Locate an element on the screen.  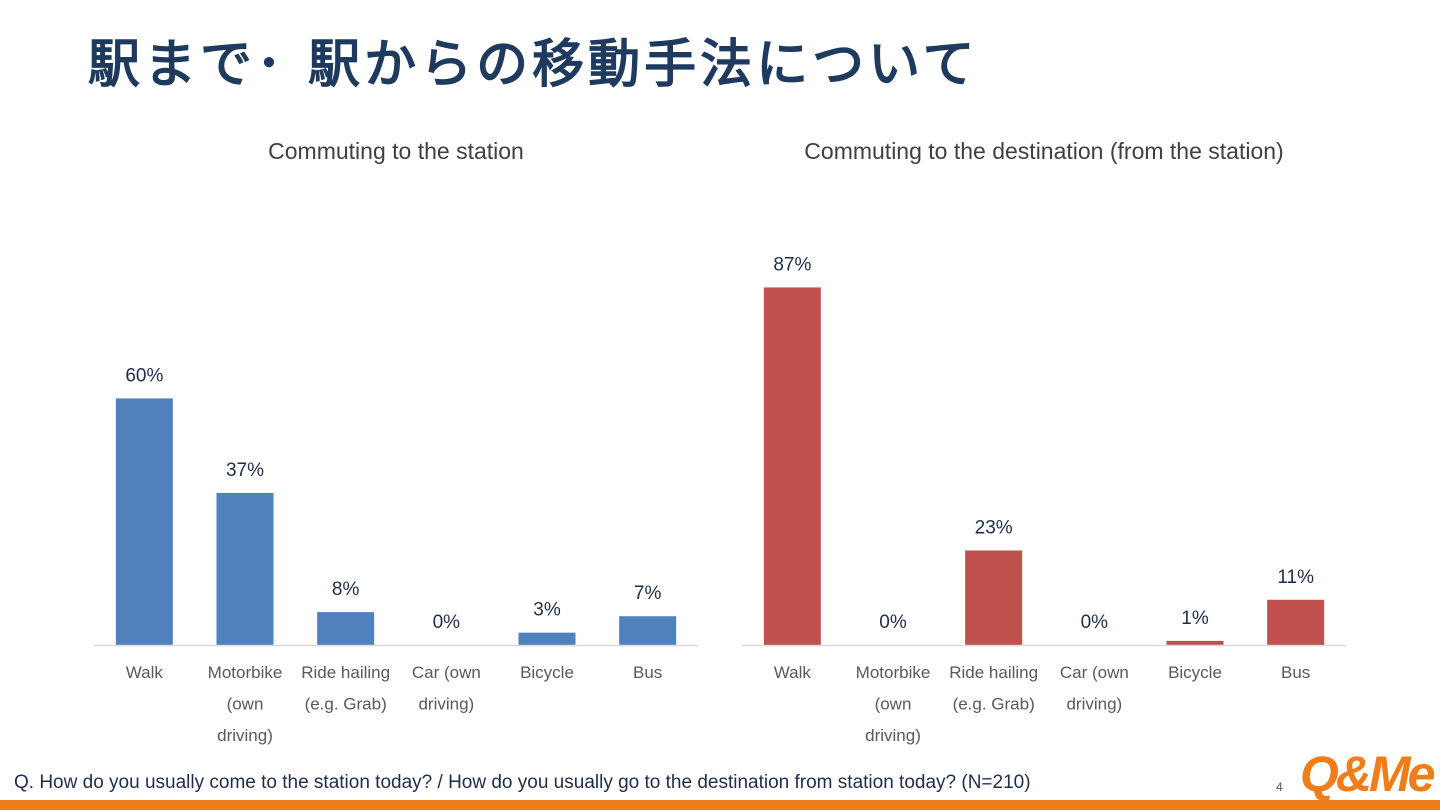
data-label: 8% is located at coordinates (346, 589).